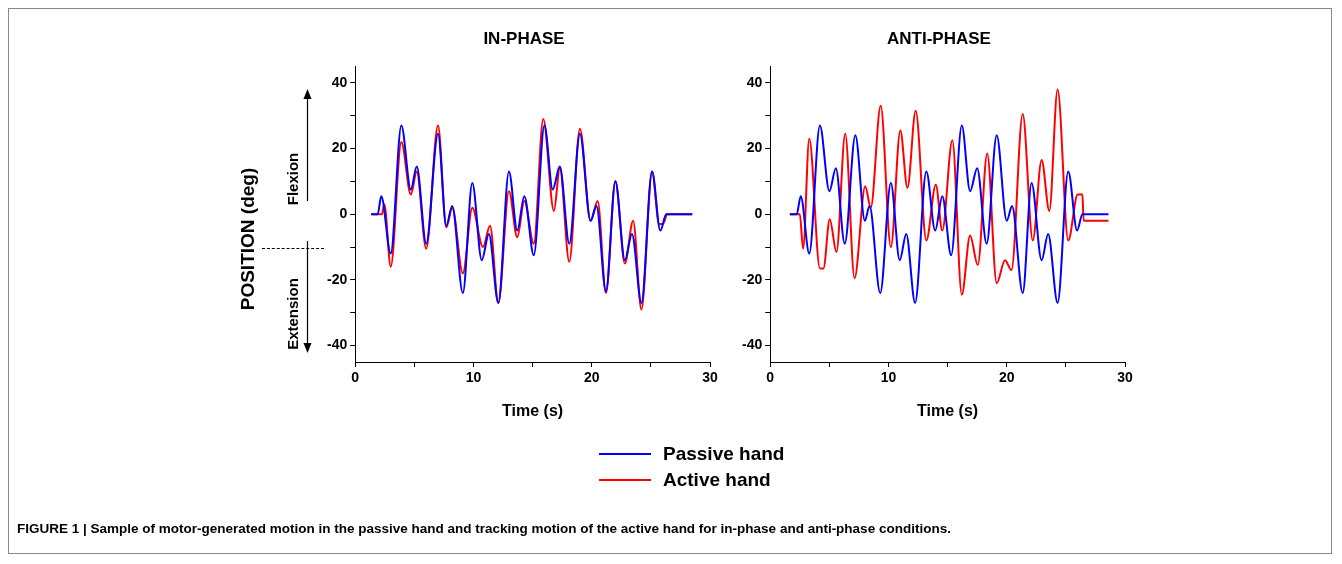 Image resolution: width=1342 pixels, height=564 pixels. Describe the element at coordinates (484, 528) in the screenshot. I see `caption: FIGURE 1 | Sample of motor-generated motion in the passive hand and tracking motion of the active hand for in-phase and anti-phase conditions.` at that location.